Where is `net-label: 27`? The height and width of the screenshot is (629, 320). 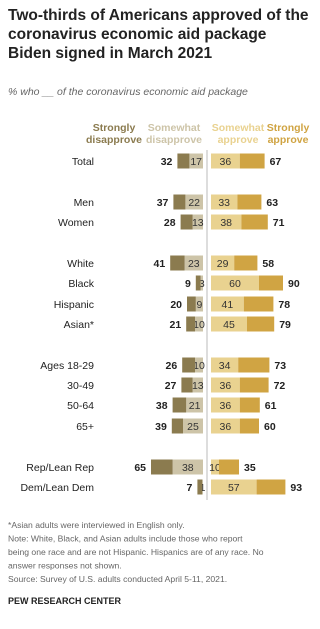
net-label: 27 is located at coordinates (171, 386).